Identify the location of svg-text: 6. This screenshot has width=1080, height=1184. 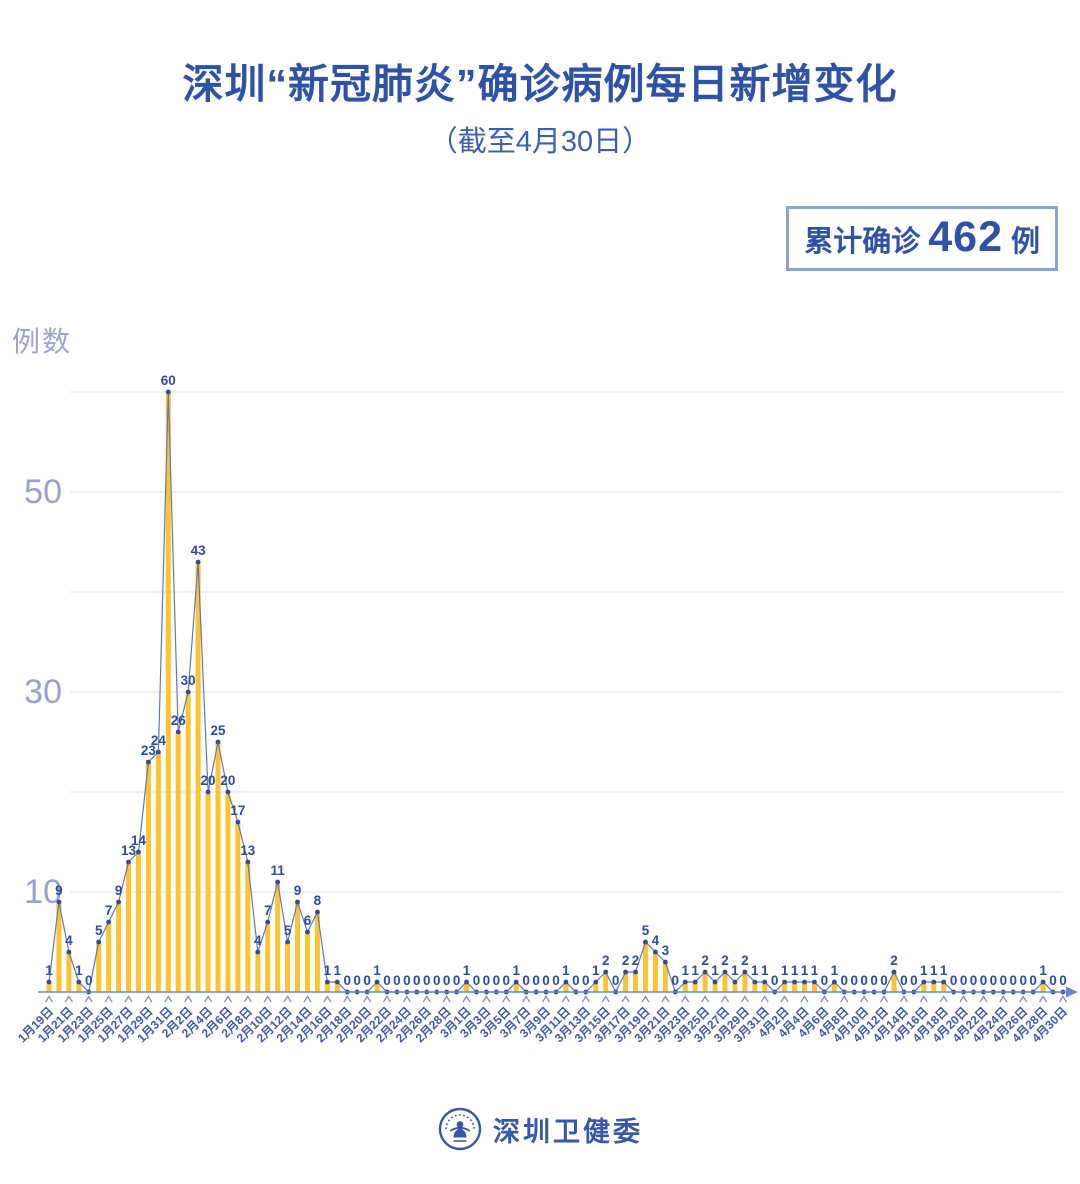
(308, 920).